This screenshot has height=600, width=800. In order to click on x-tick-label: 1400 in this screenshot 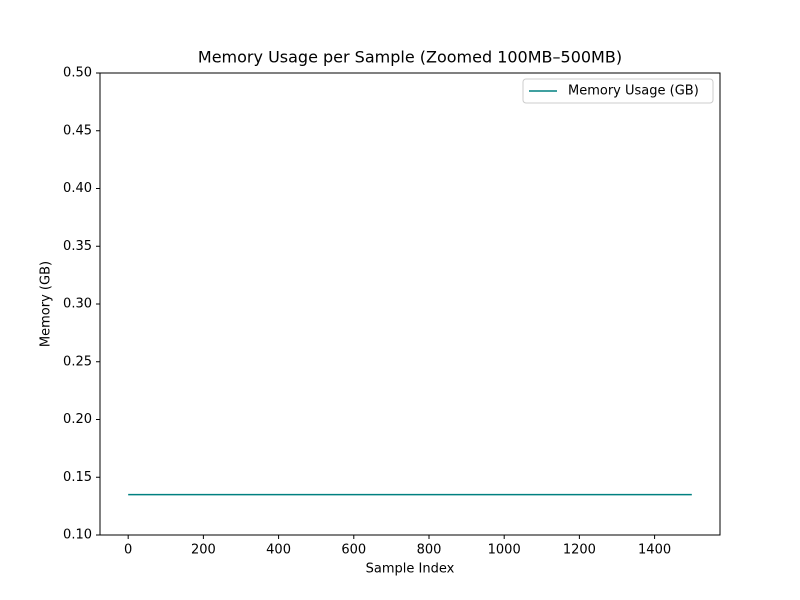, I will do `click(654, 550)`.